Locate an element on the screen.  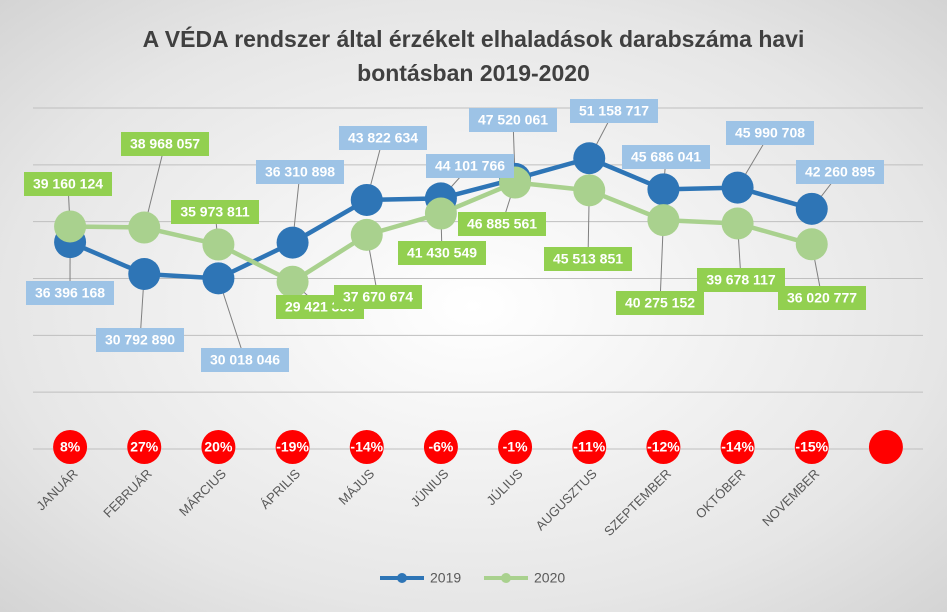
data-label: 45 513 851 is located at coordinates (588, 259).